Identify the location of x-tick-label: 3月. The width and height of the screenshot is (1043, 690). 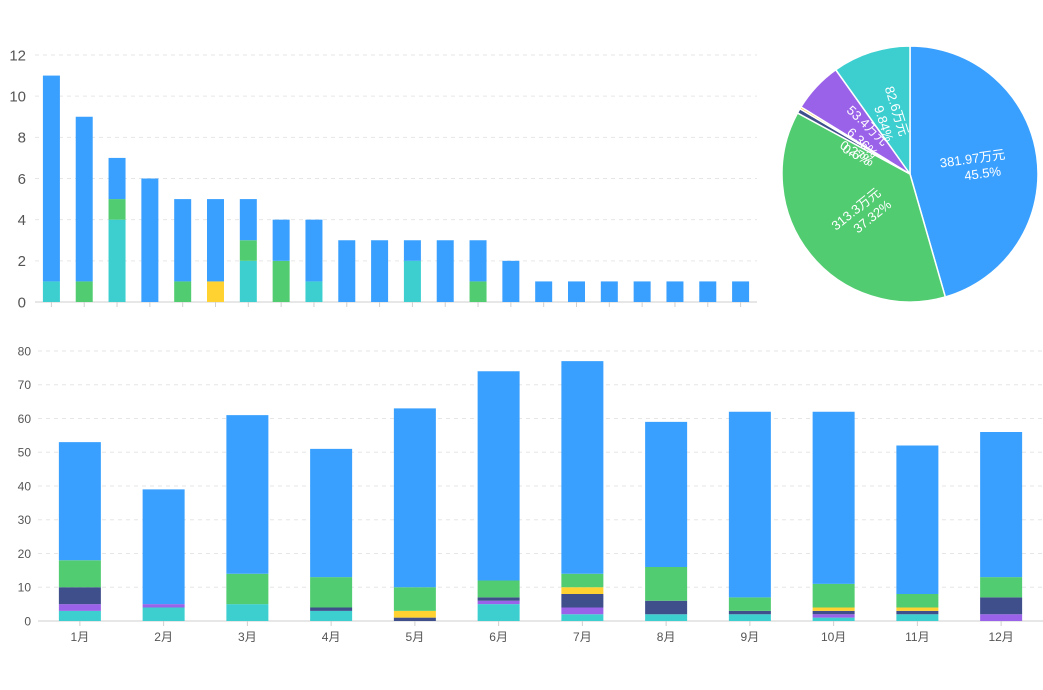
(247, 637).